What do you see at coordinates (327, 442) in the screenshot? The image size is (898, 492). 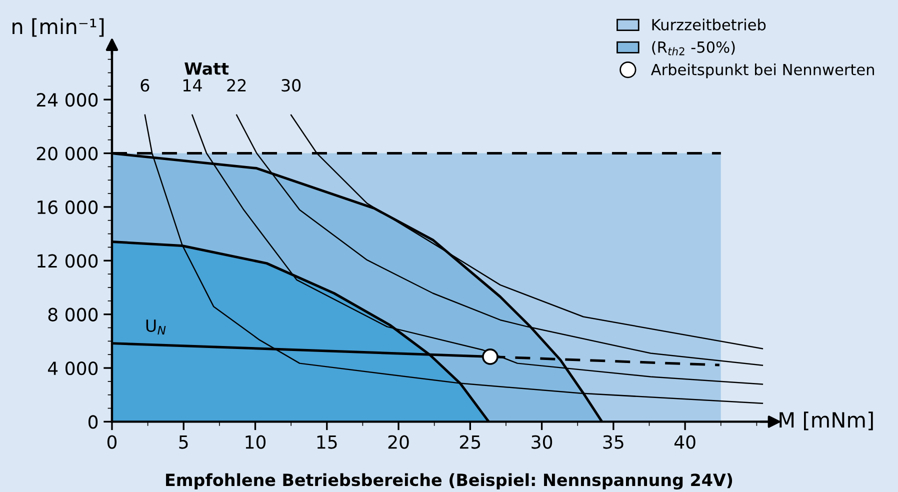 I see `x-tick-label: 15` at bounding box center [327, 442].